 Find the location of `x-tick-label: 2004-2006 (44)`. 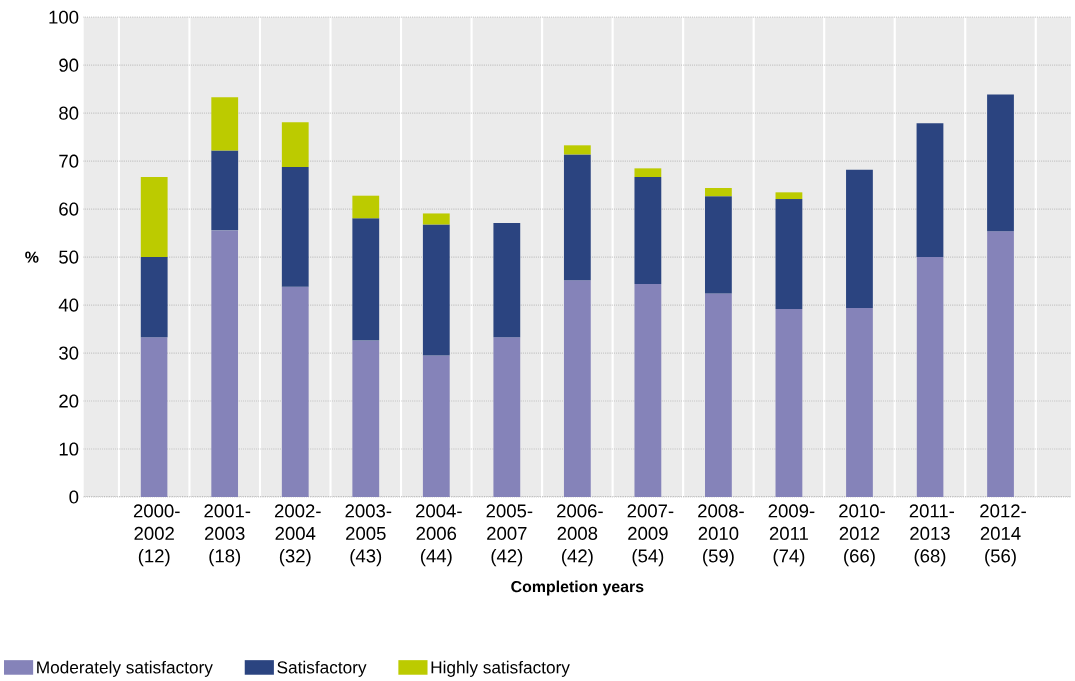

x-tick-label: 2004-2006 (44) is located at coordinates (439, 535).